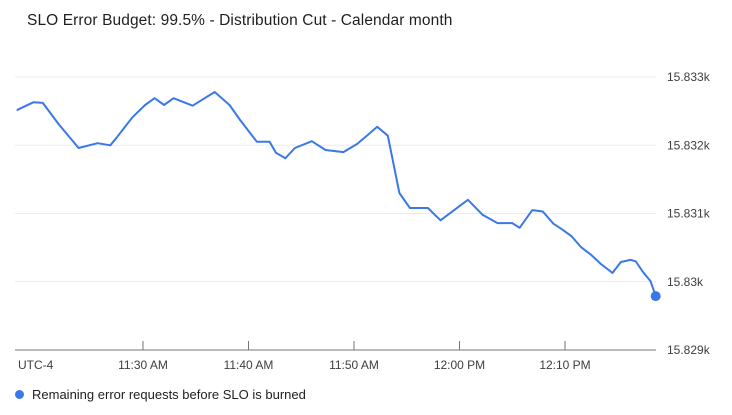  Describe the element at coordinates (459, 365) in the screenshot. I see `x-axis-tick-label: 12:00 PM` at that location.